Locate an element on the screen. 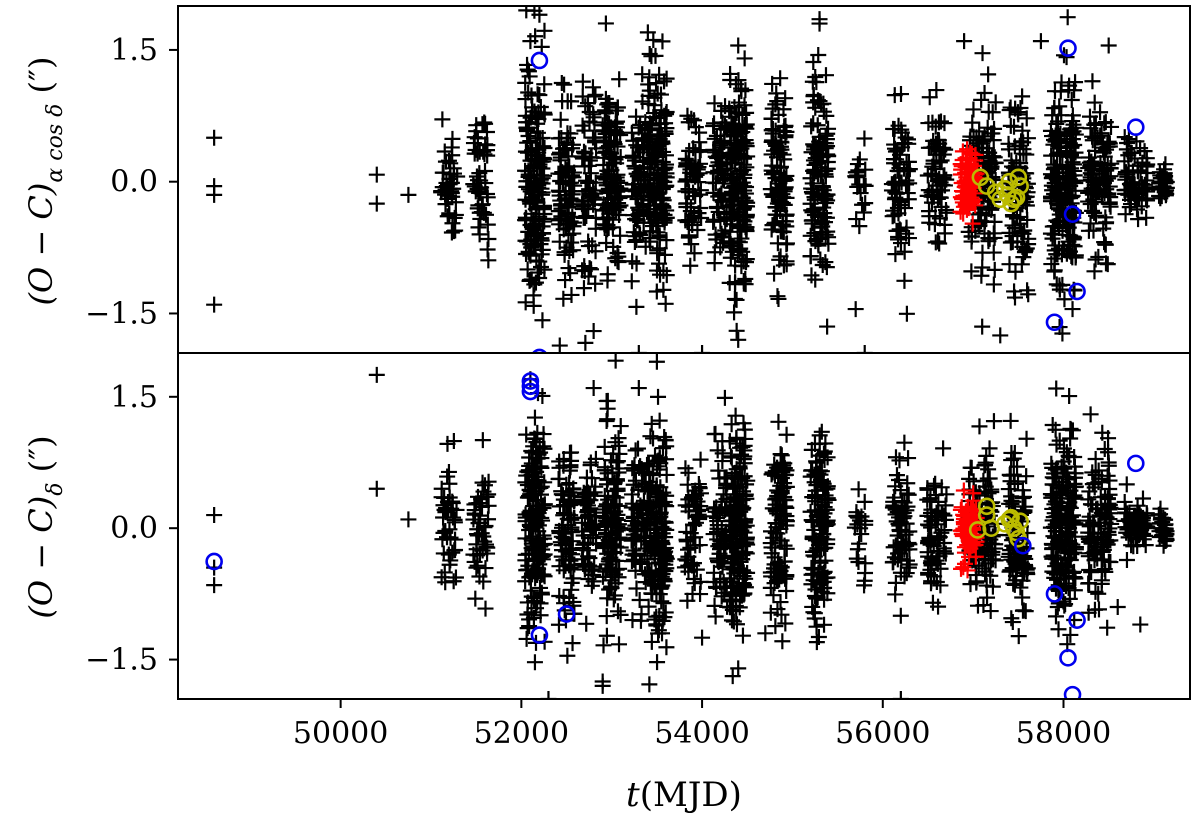  bottom-series-1-point is located at coordinates (972, 543).